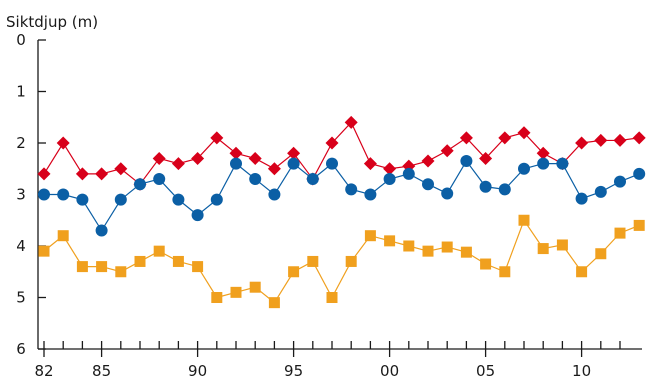 The height and width of the screenshot is (385, 647). What do you see at coordinates (21, 92) in the screenshot?
I see `y-tick-label: 1` at bounding box center [21, 92].